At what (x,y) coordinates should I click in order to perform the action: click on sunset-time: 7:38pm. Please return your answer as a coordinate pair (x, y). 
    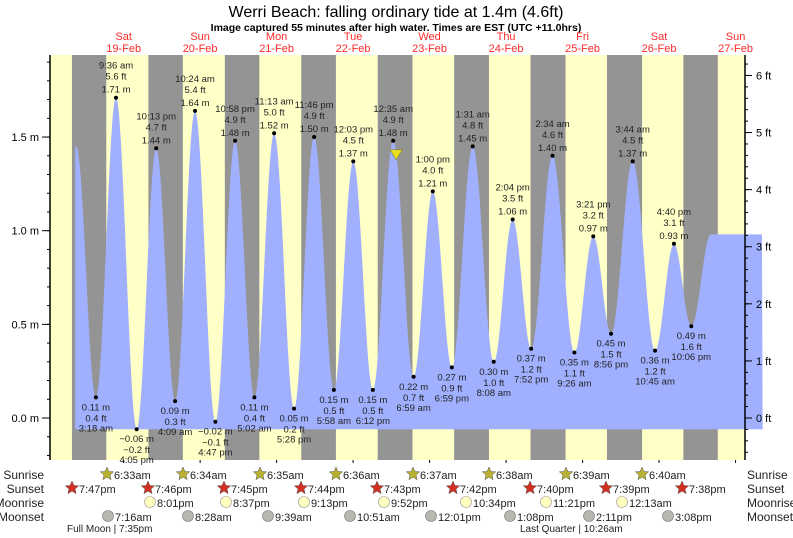
    Looking at the image, I should click on (707, 490).